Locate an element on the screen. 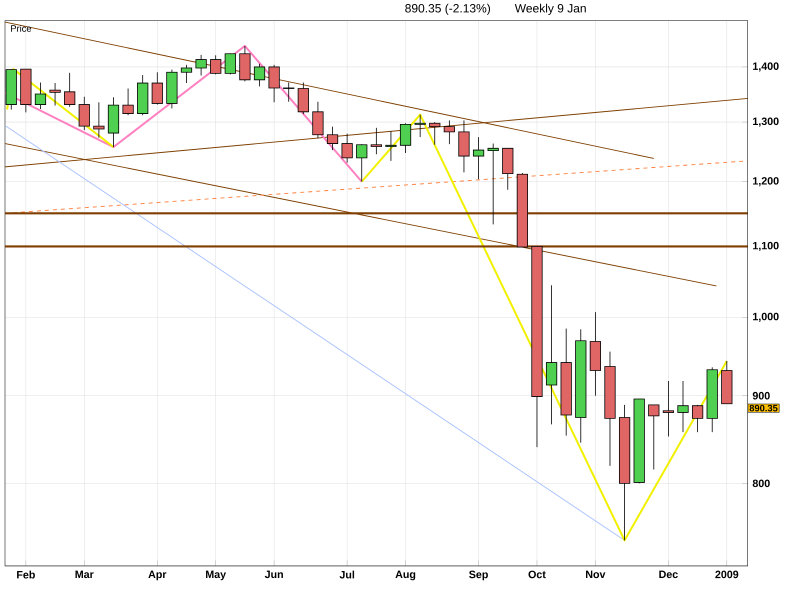  x-tick-label: Nov is located at coordinates (596, 574).